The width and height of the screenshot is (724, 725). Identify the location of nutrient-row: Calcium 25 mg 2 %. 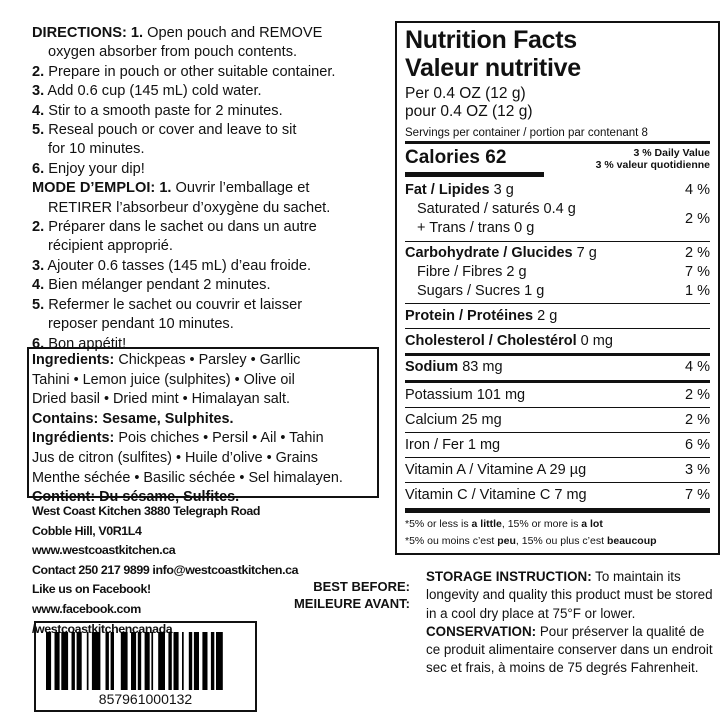
(557, 420).